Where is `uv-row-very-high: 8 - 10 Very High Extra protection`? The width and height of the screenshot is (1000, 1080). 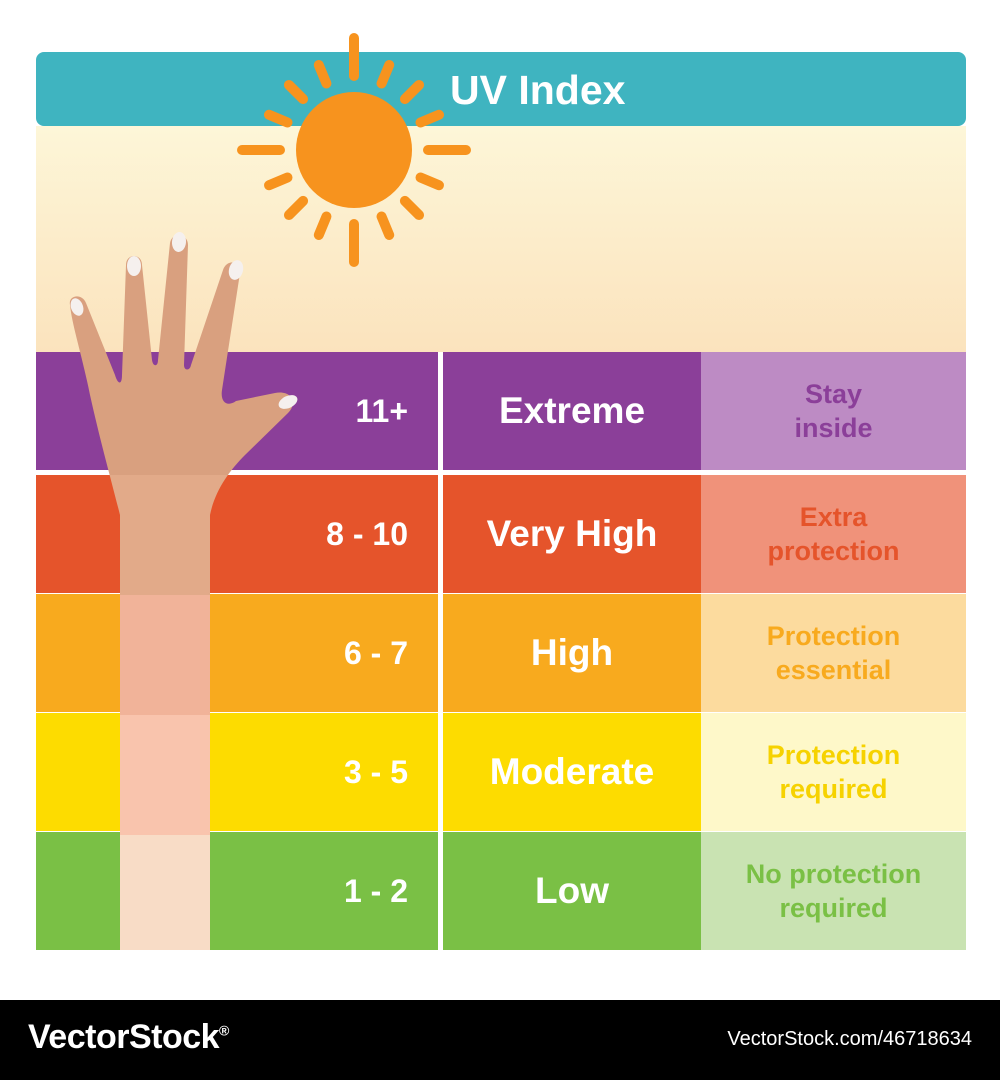
uv-row-very-high: 8 - 10 Very High Extra protection is located at coordinates (501, 534).